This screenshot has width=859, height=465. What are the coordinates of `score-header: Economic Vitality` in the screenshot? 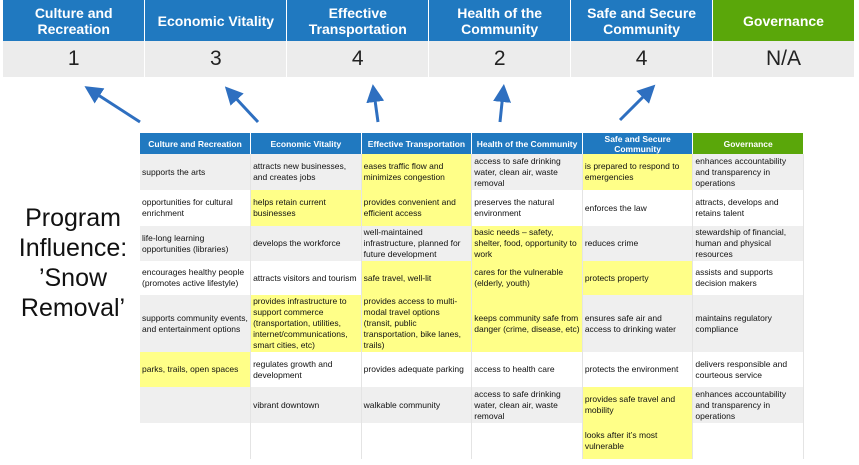 It's located at (216, 20).